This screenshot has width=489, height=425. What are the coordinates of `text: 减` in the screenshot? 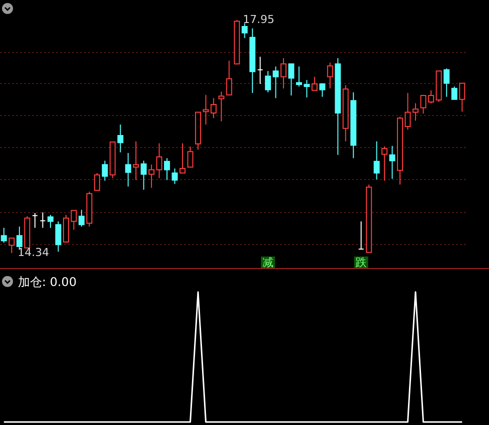 It's located at (268, 262).